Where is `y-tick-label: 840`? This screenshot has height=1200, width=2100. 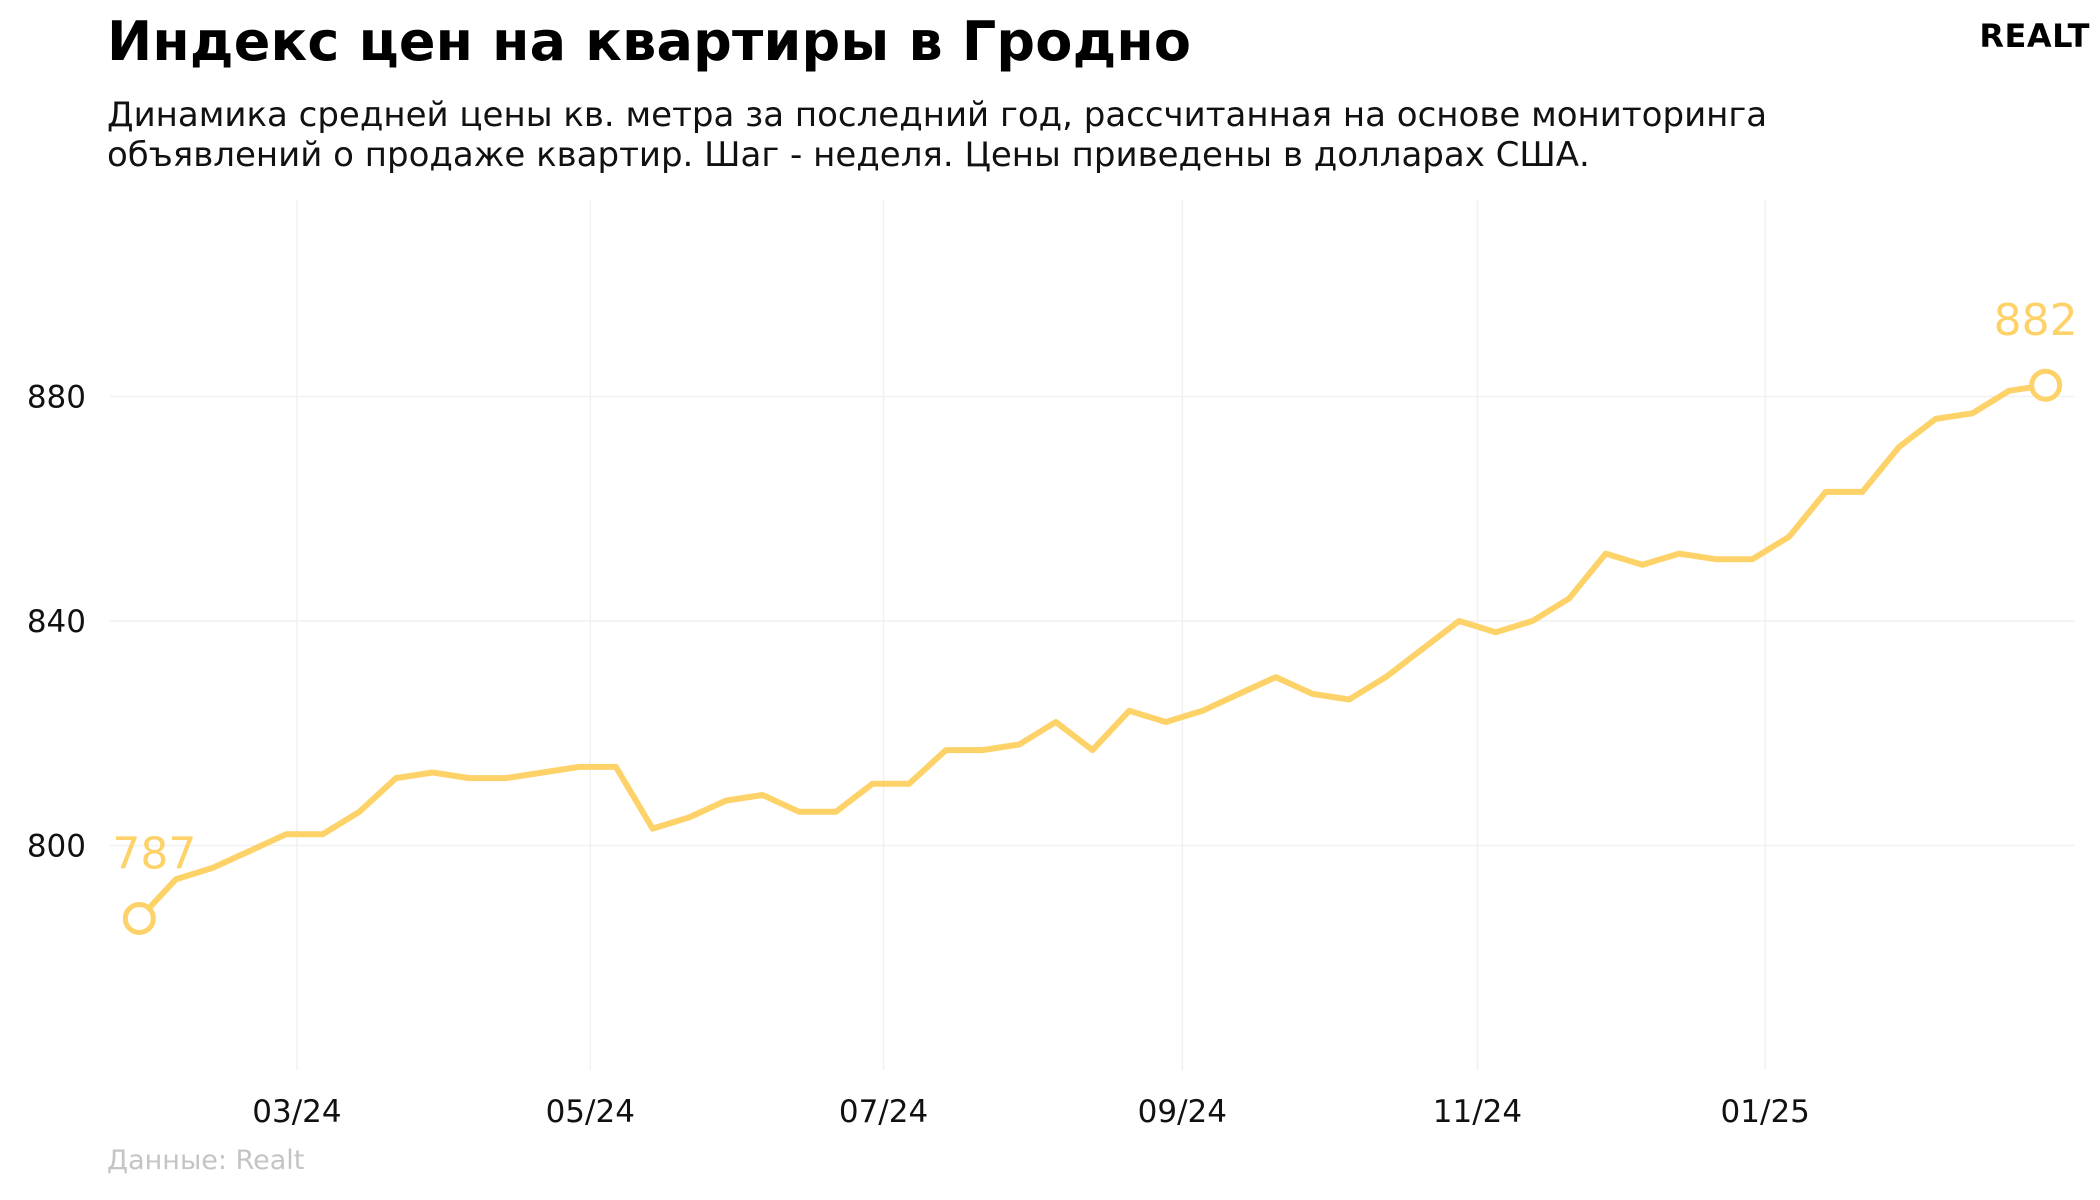 y-tick-label: 840 is located at coordinates (56, 622).